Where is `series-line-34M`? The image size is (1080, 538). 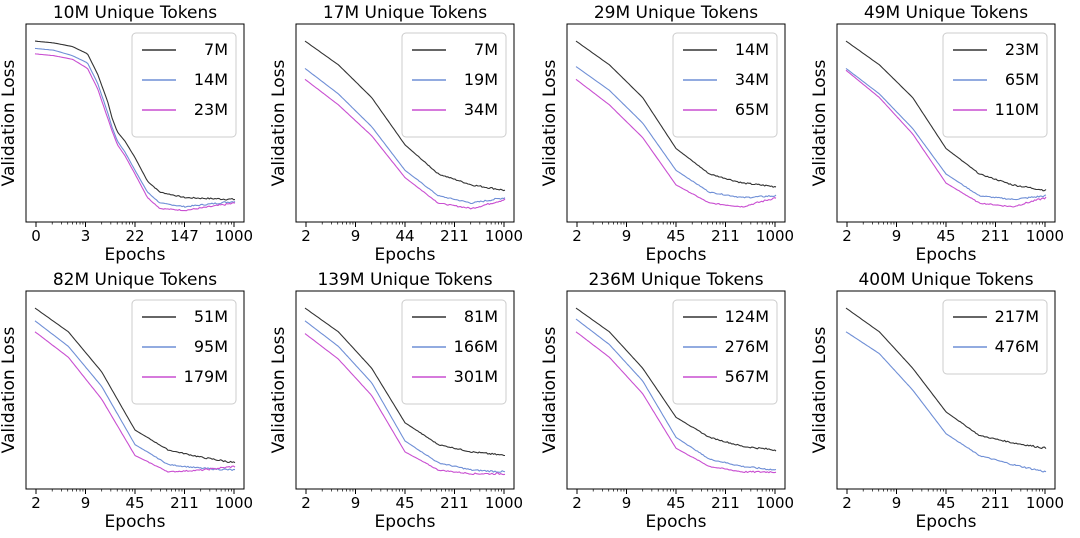
series-line-34M is located at coordinates (676, 132).